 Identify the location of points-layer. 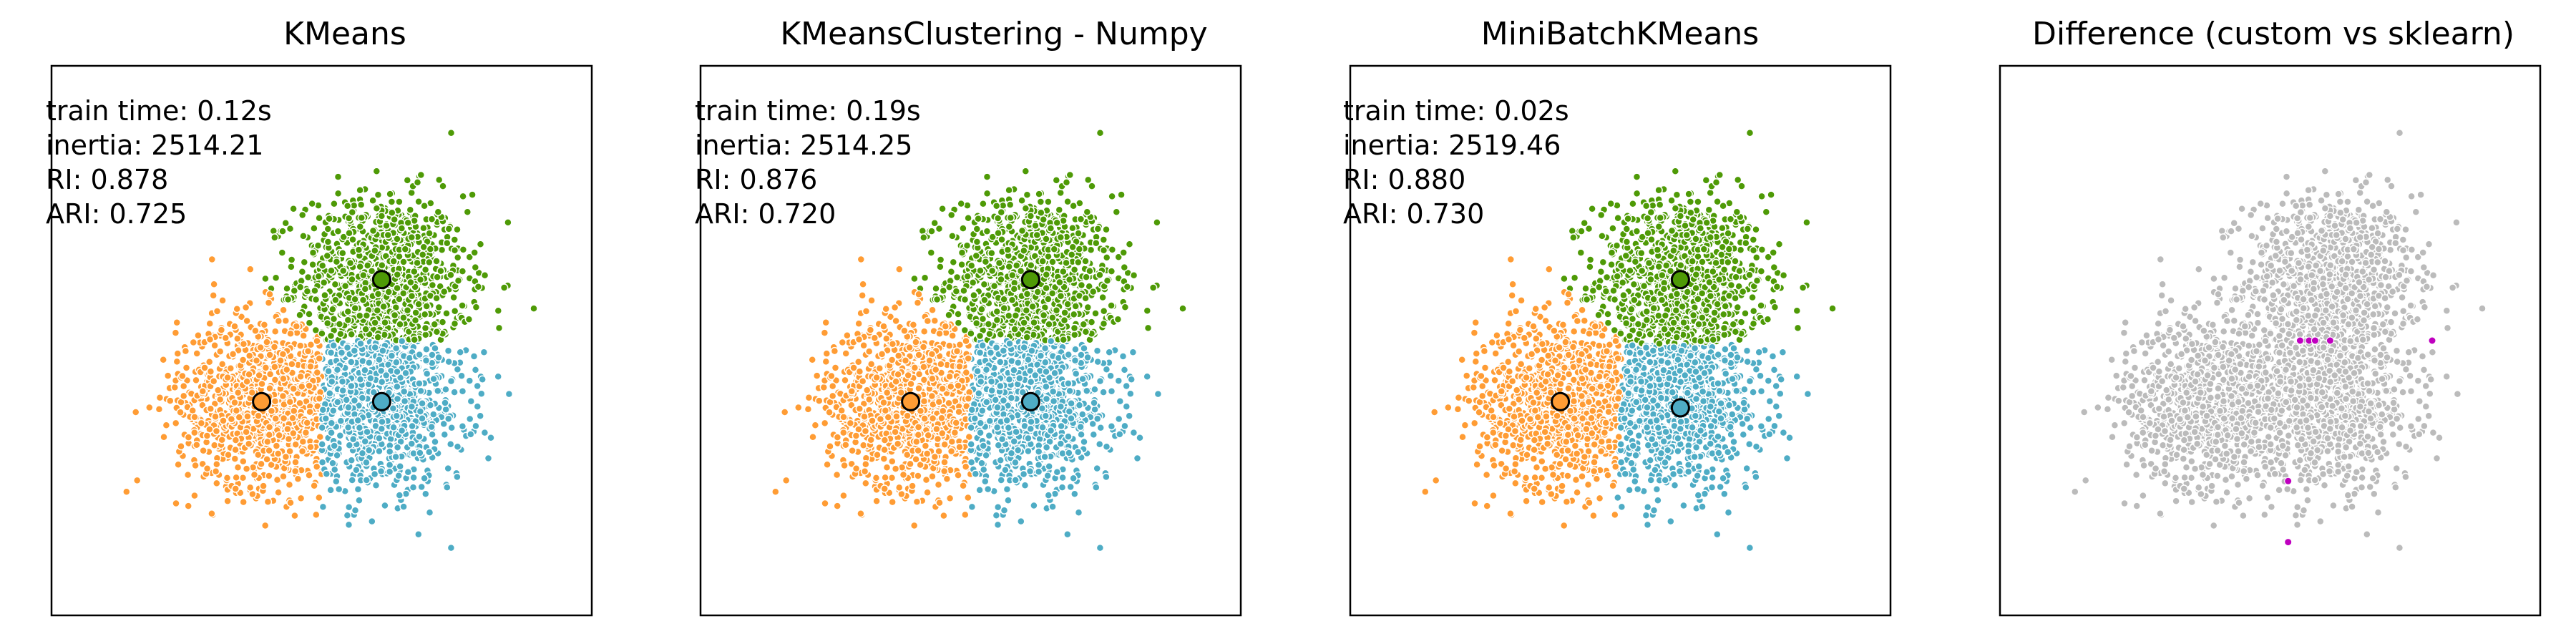
(979, 340).